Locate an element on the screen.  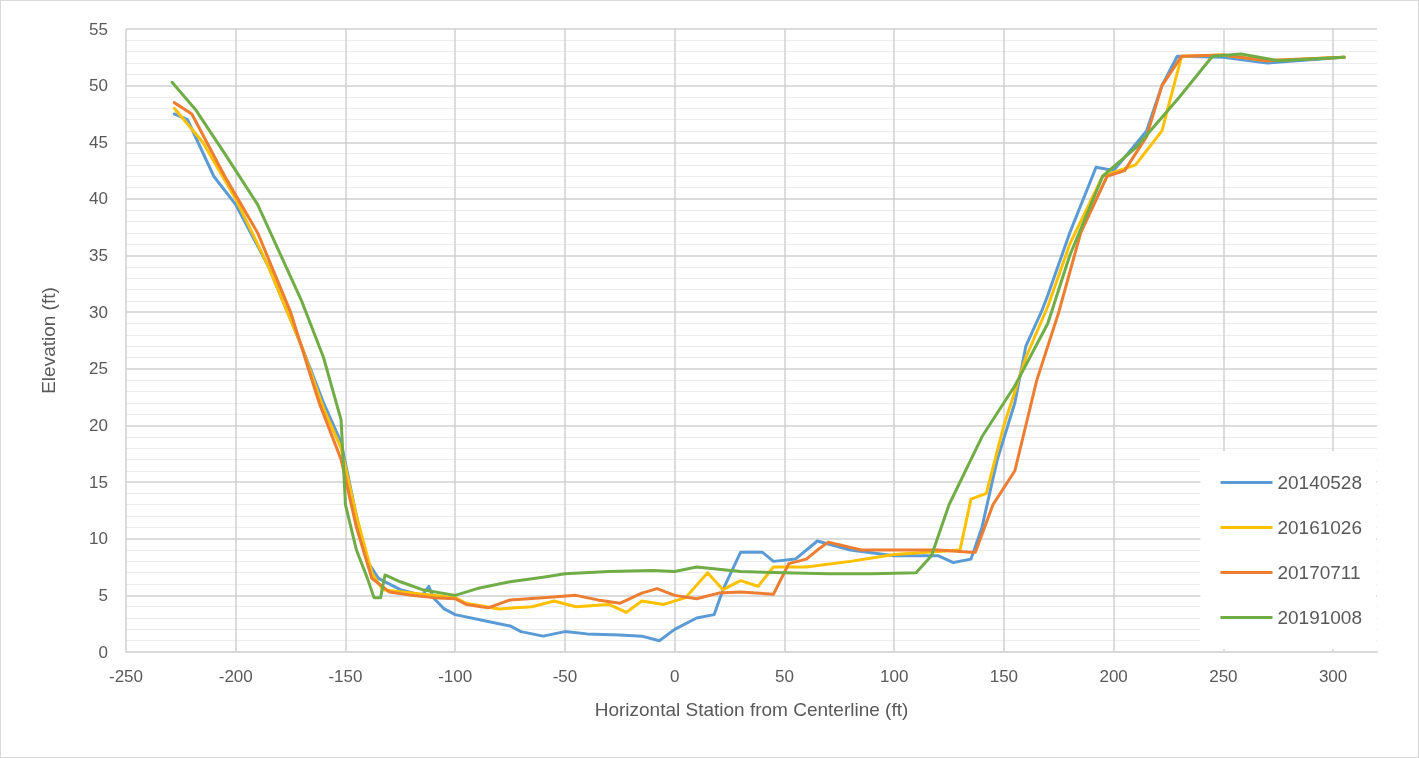
x-tick-label: 200 is located at coordinates (1113, 676).